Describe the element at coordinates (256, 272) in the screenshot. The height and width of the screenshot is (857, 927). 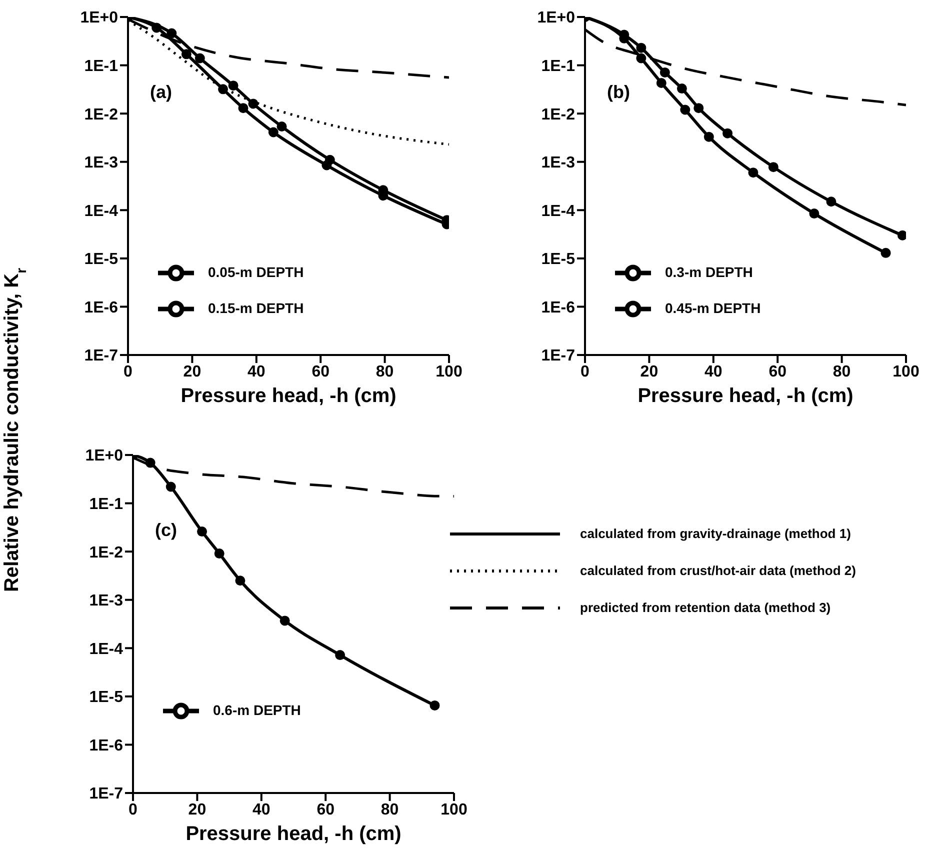
I see `legend-label: 0.05-m DEPTH` at that location.